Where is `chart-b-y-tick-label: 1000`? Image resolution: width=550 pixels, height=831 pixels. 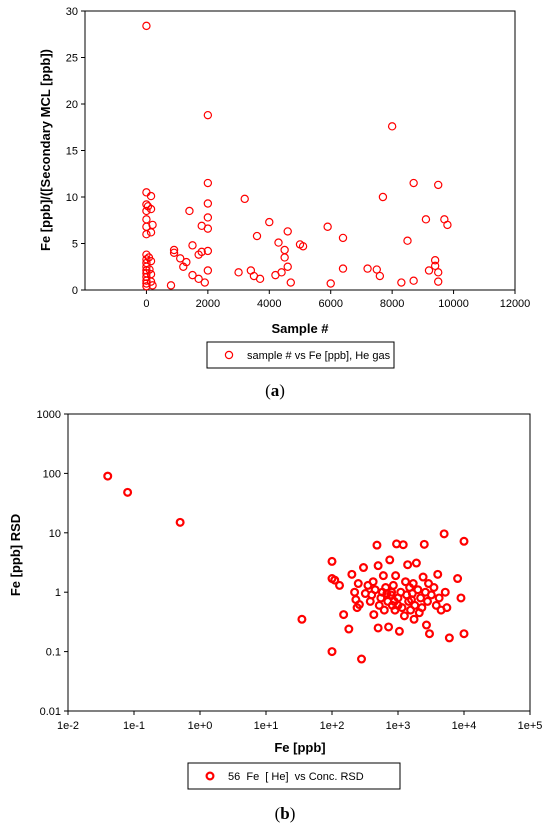 chart-b-y-tick-label: 1000 is located at coordinates (49, 415).